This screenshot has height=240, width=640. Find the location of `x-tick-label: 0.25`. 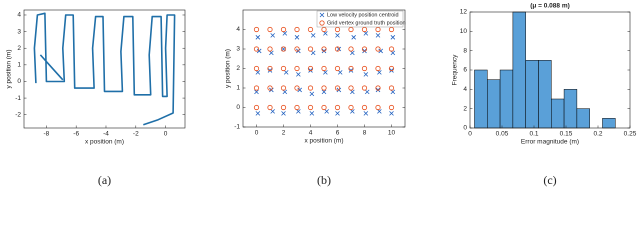

x-tick-label: 0.25 is located at coordinates (630, 134).